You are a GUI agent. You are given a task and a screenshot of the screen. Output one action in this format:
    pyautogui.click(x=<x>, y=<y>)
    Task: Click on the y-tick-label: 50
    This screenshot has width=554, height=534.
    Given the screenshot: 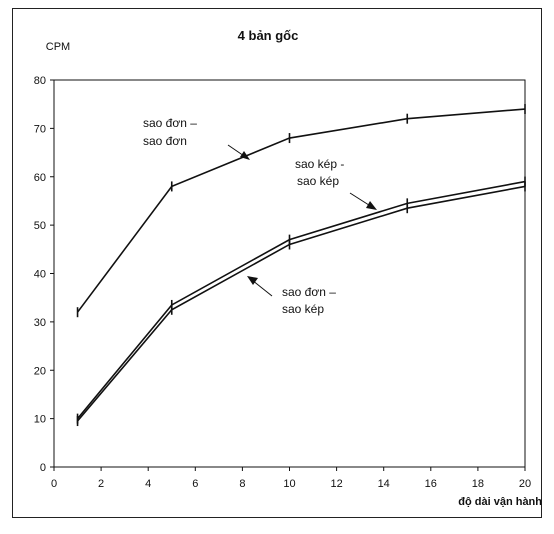 What is the action you would take?
    pyautogui.click(x=40, y=226)
    